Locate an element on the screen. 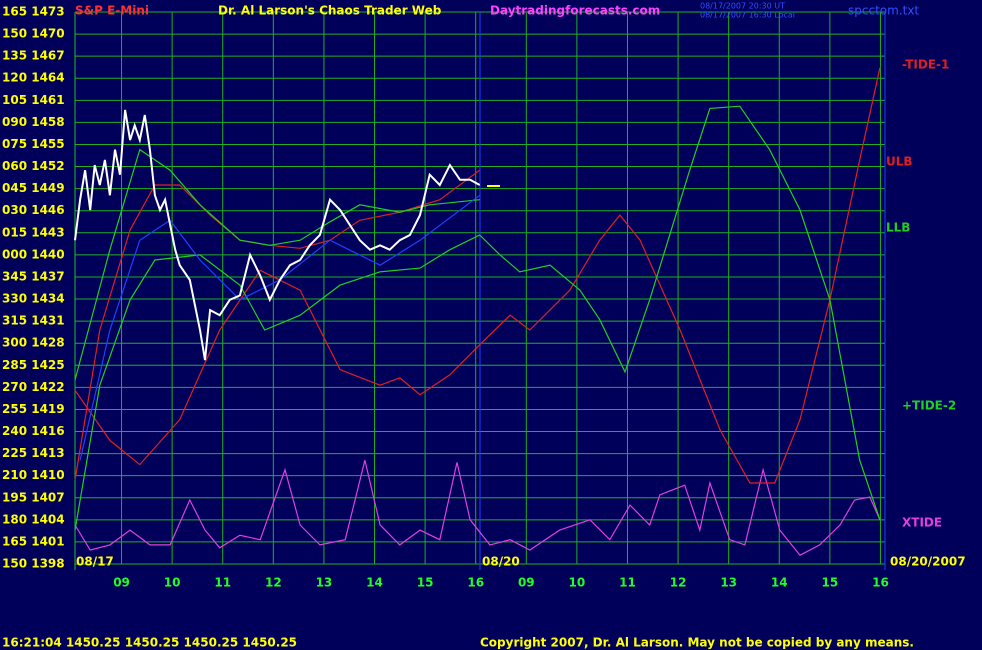 The height and width of the screenshot is (650, 982). series-label: +TIDE-2 is located at coordinates (929, 406).